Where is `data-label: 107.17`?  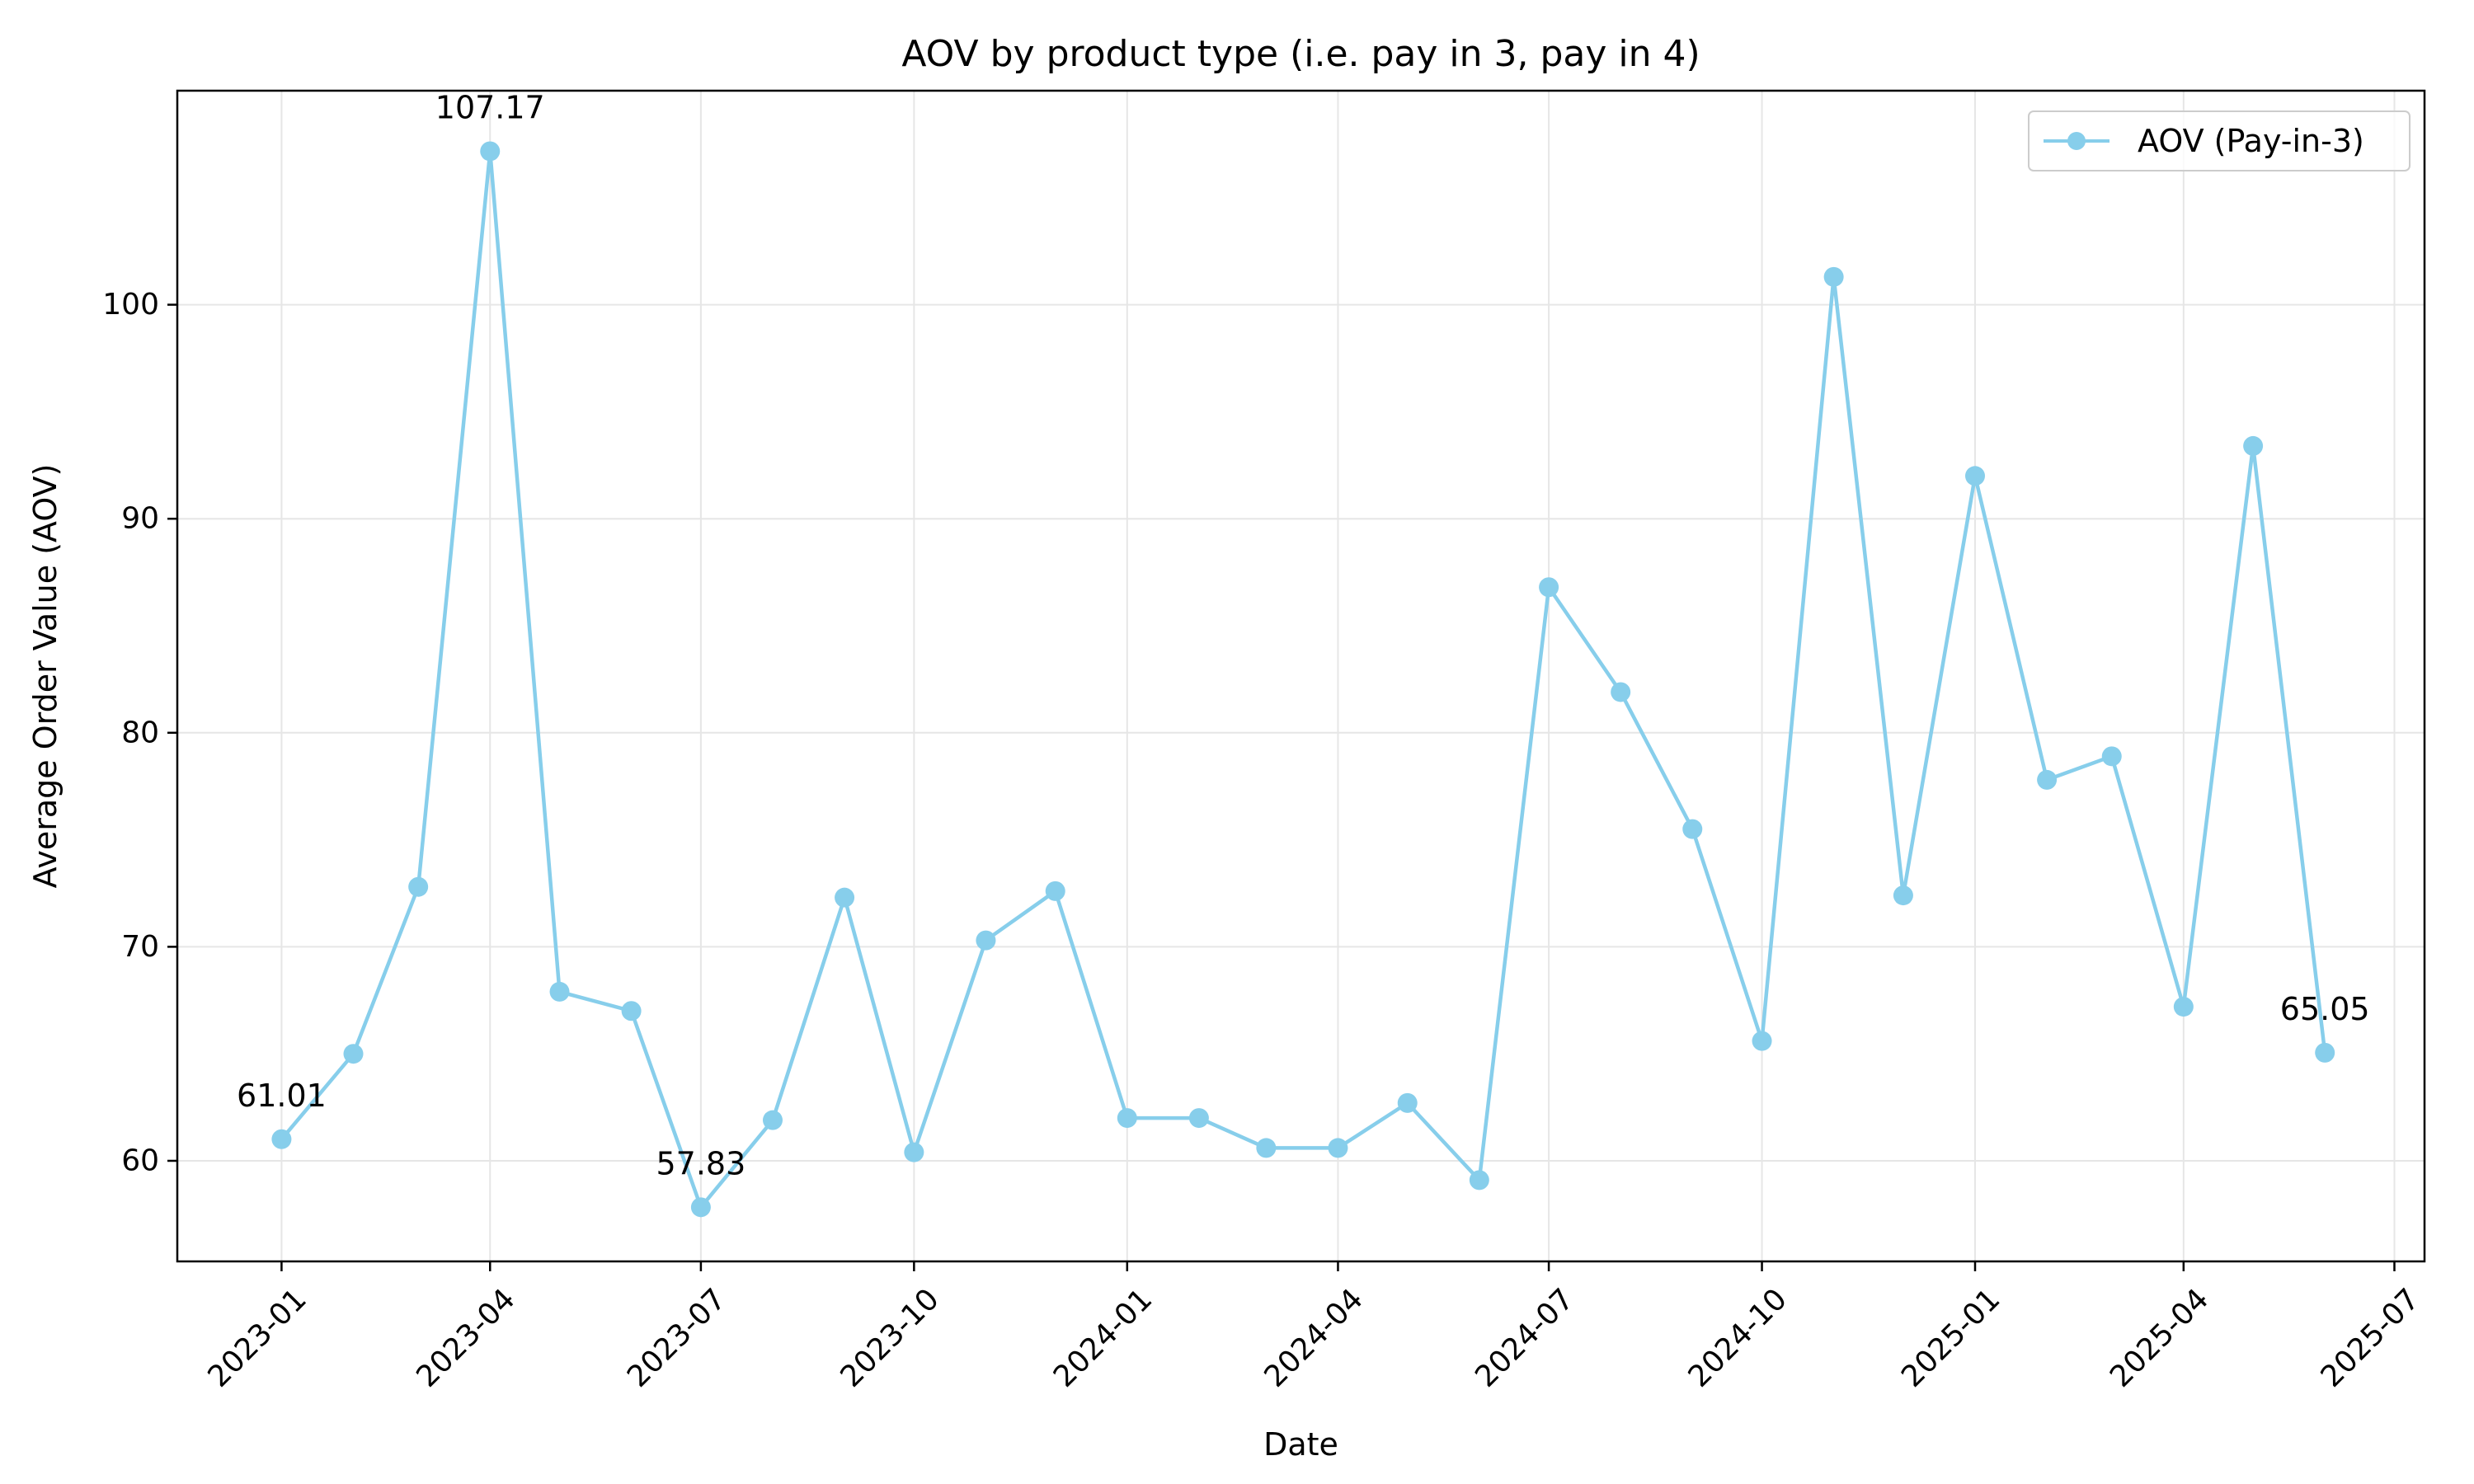
data-label: 107.17 is located at coordinates (490, 107).